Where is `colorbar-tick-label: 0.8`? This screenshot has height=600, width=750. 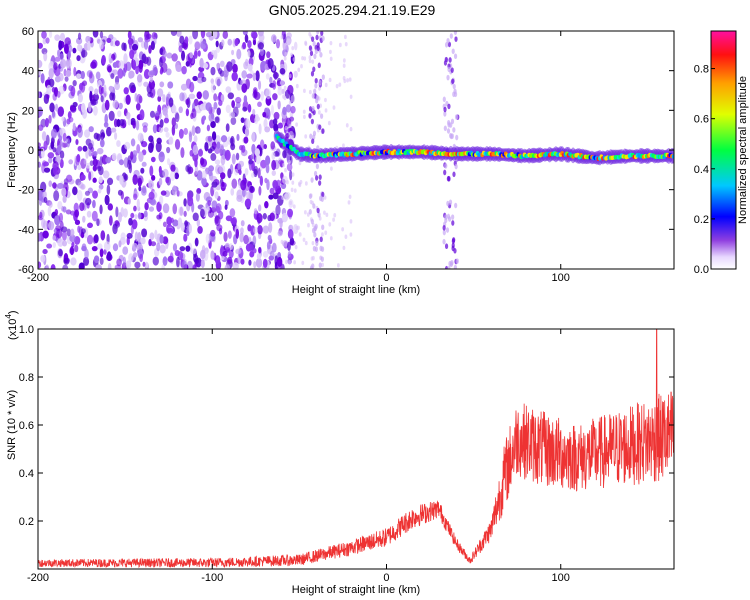
colorbar-tick-label: 0.8 is located at coordinates (701, 70).